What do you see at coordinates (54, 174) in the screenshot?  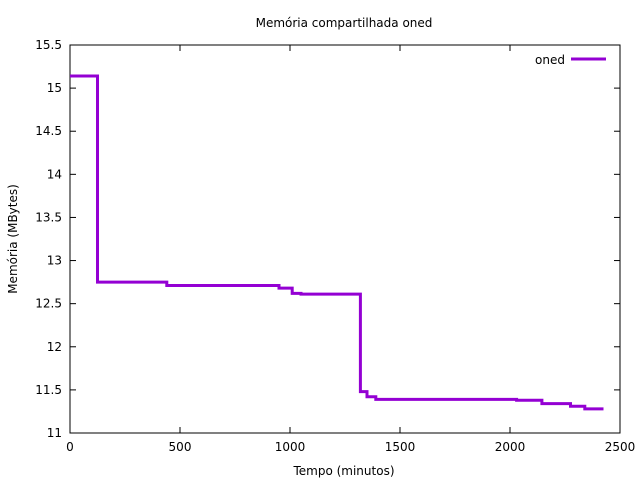 I see `y-tick-label: 14` at bounding box center [54, 174].